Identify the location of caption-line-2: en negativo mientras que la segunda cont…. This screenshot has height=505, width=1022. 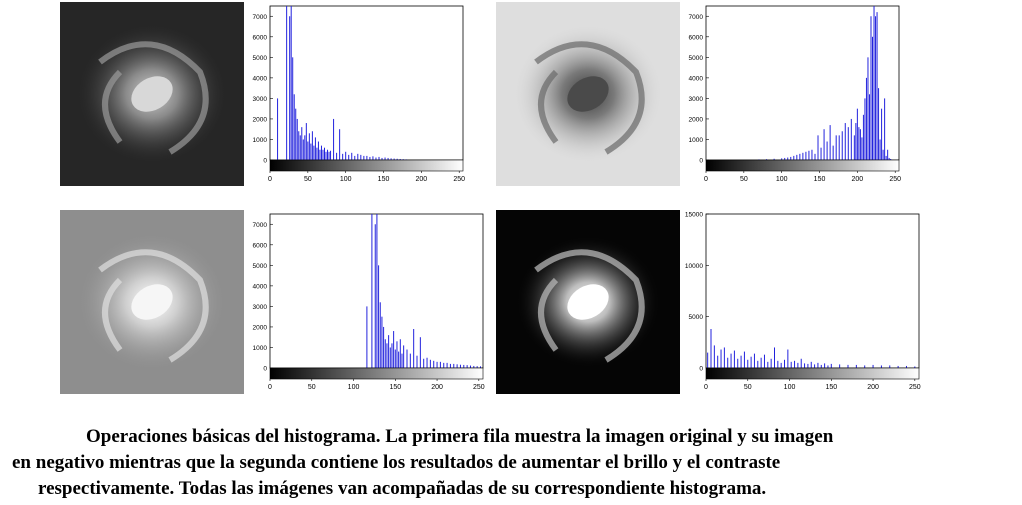
(396, 462).